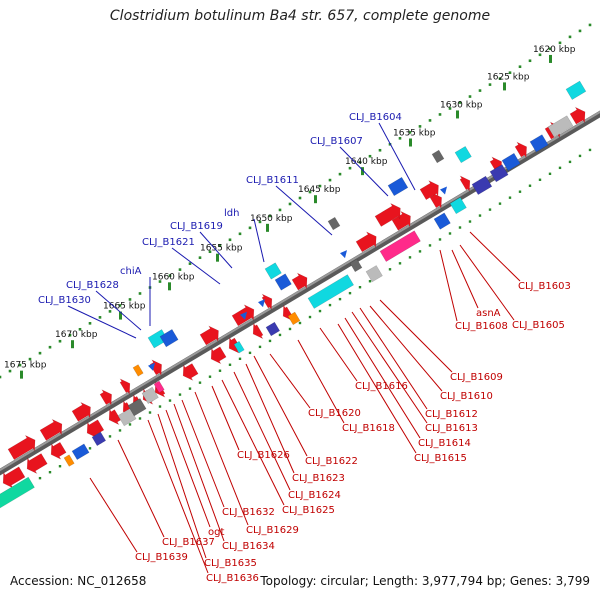  Describe the element at coordinates (331, 461) in the screenshot. I see `bottom-gene-label: CLJ_B1622` at that location.